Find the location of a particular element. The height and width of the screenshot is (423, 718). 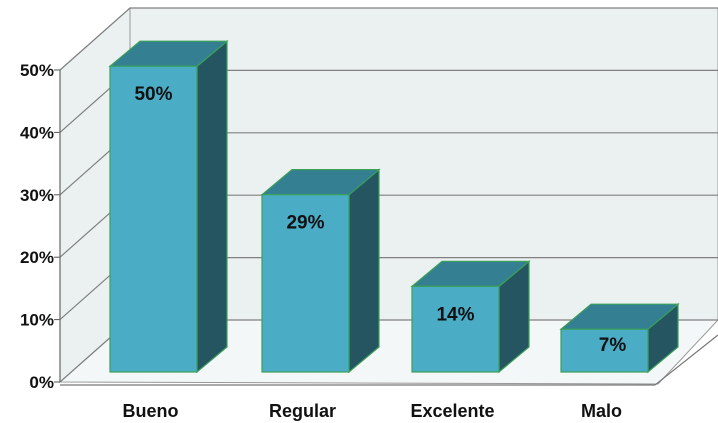

category-label: Bueno is located at coordinates (151, 411).